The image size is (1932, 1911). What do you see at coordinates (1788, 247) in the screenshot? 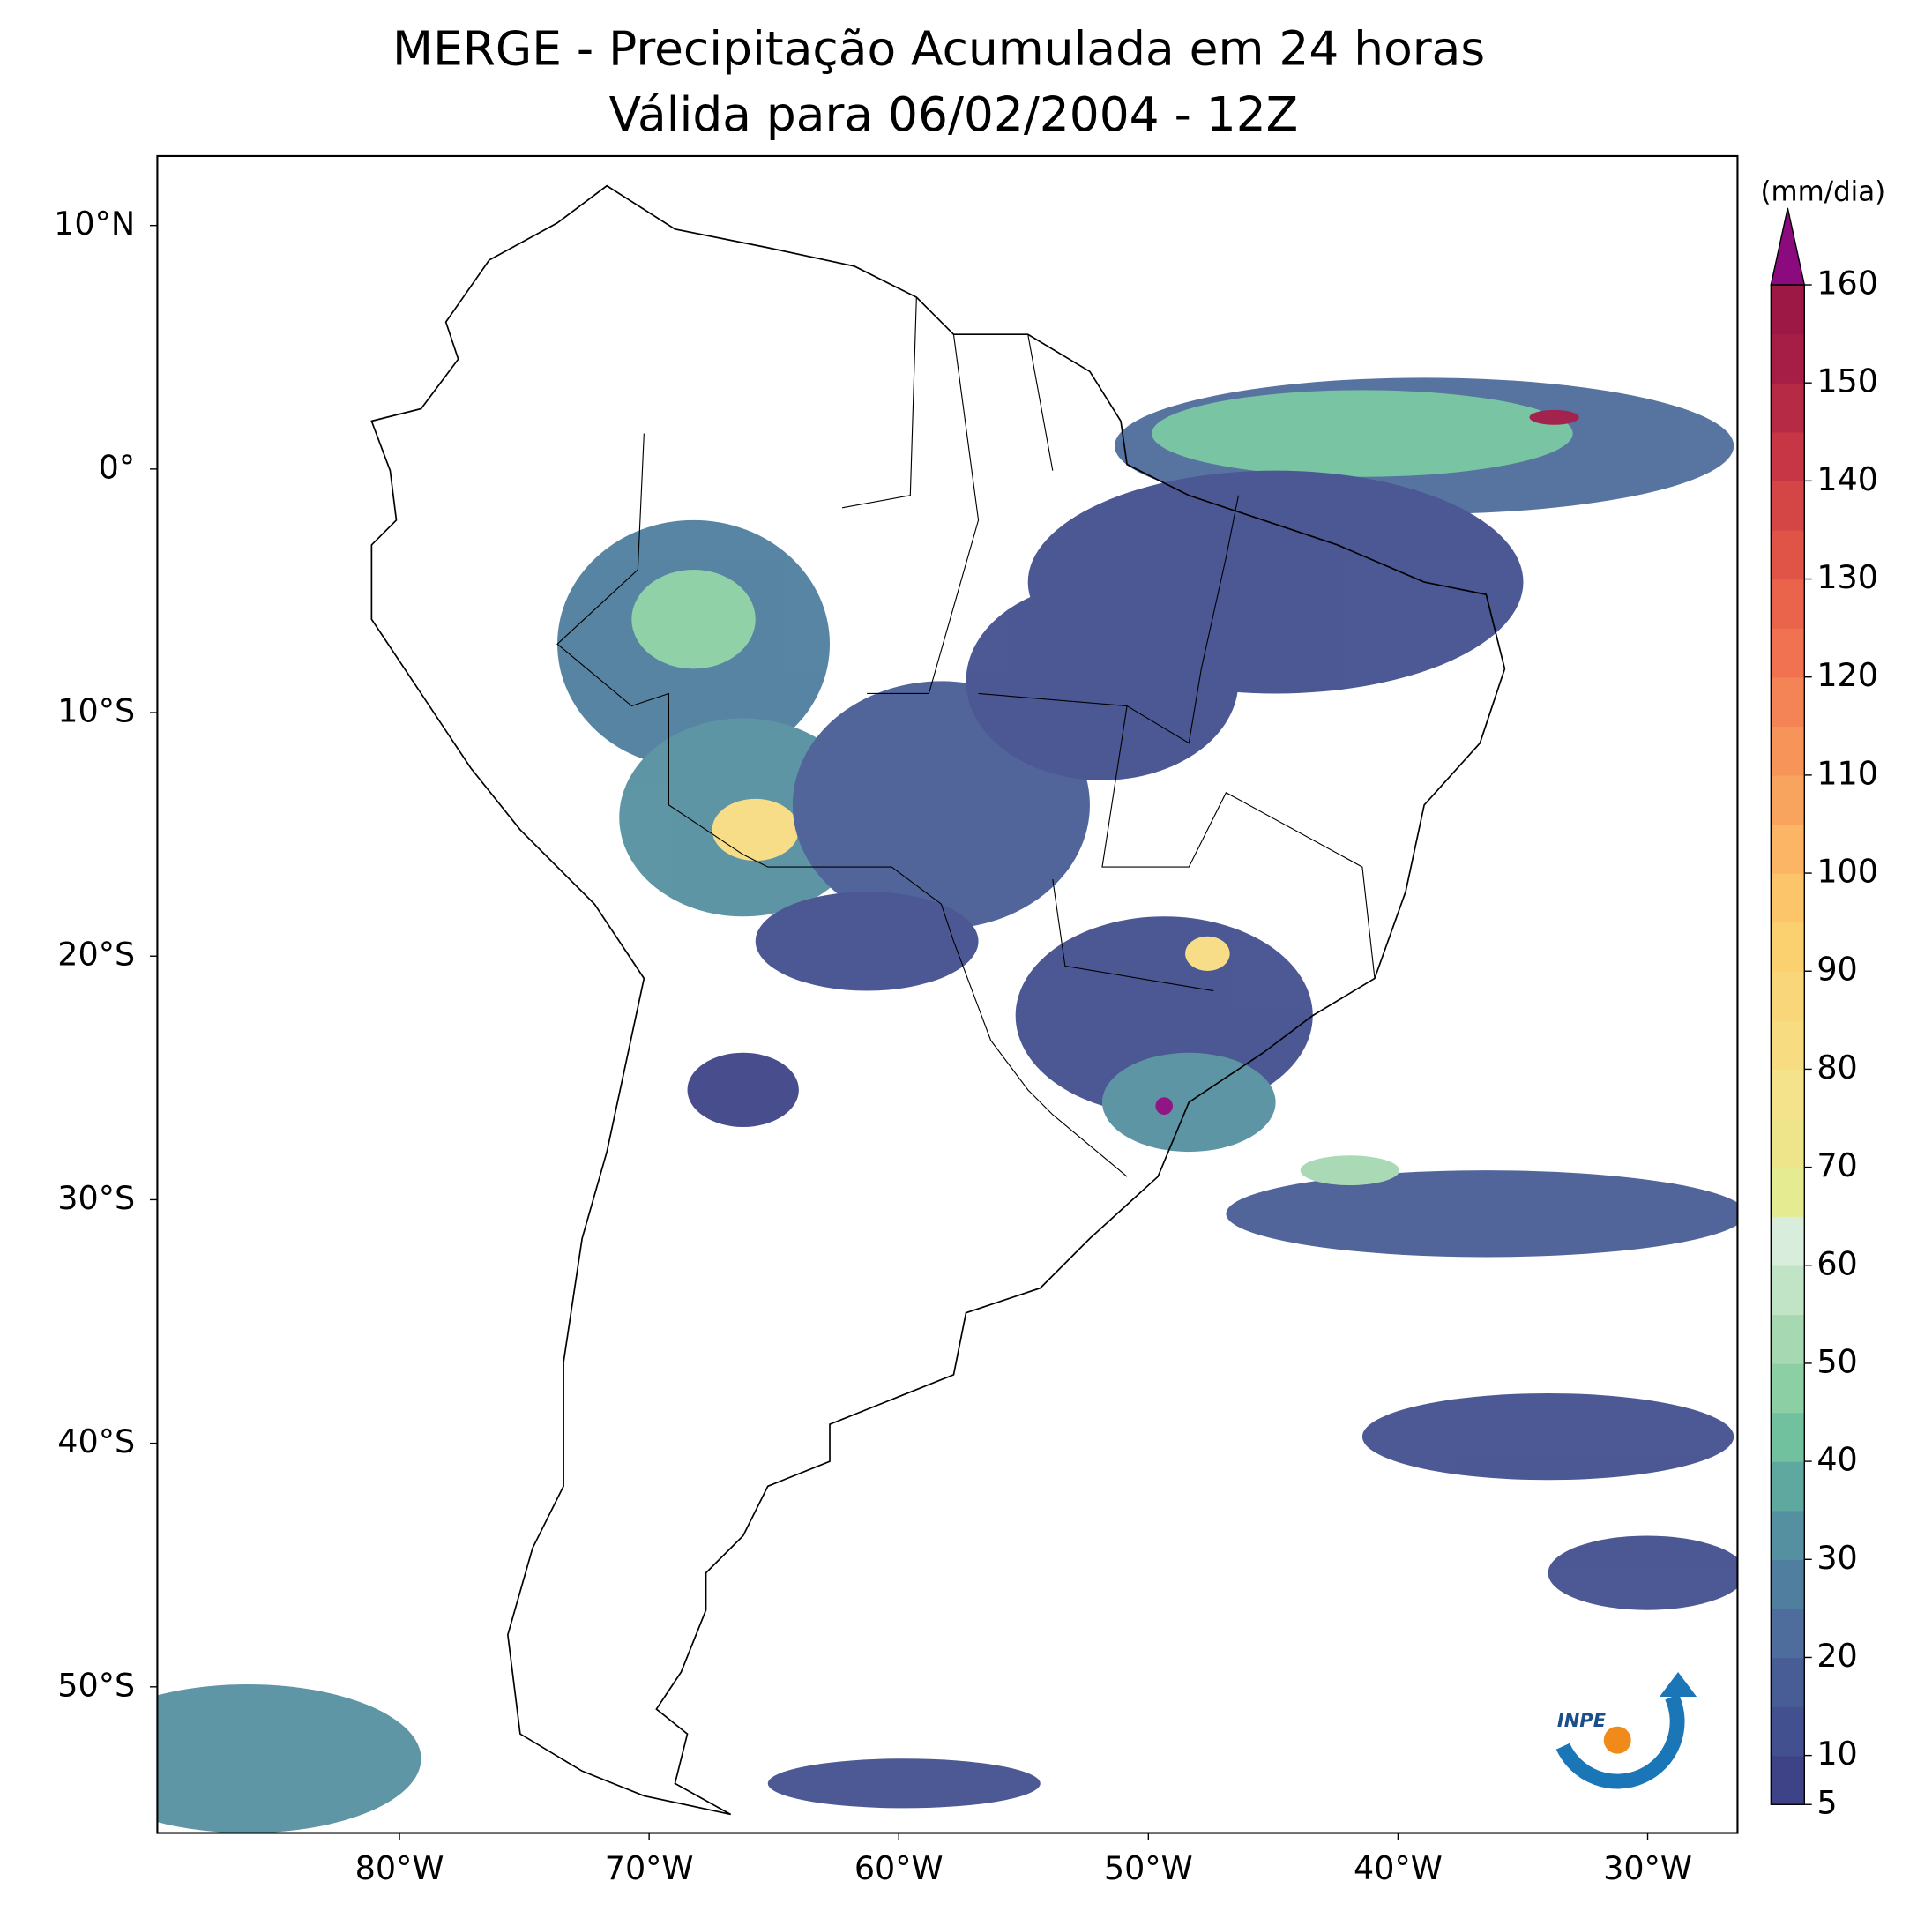
I see `colorbar-extend` at bounding box center [1788, 247].